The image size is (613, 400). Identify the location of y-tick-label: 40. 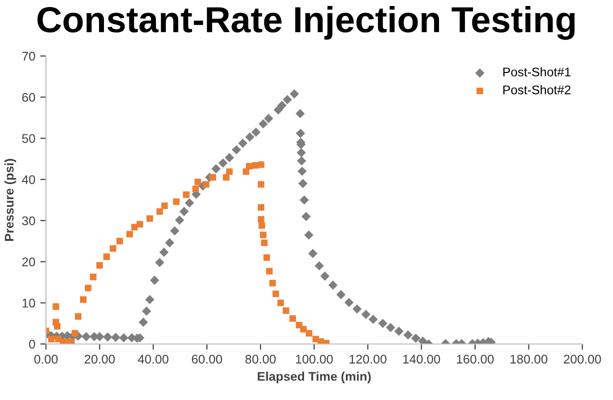
(29, 179).